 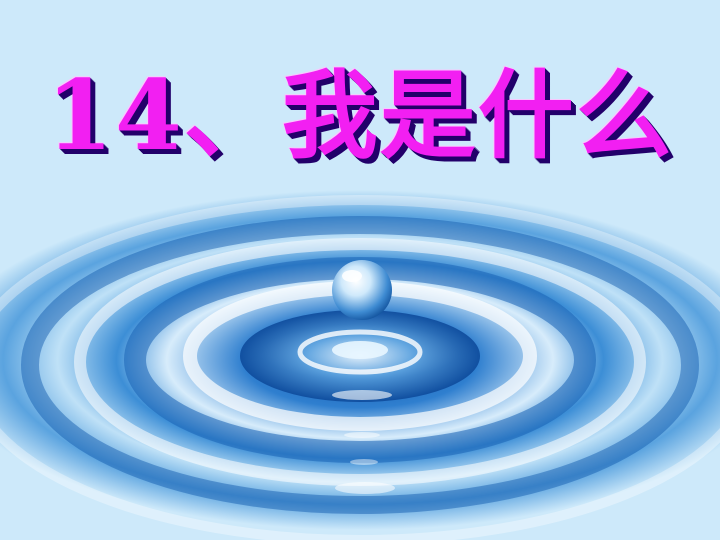 What do you see at coordinates (352, 276) in the screenshot?
I see `droplet-highlight` at bounding box center [352, 276].